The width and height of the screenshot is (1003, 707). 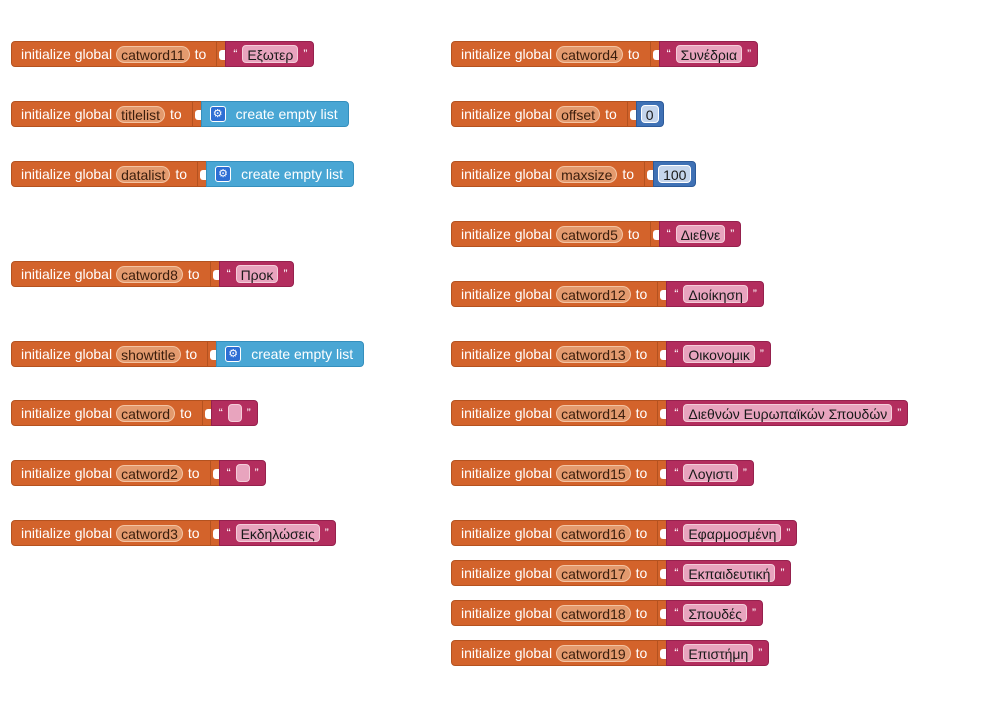 I want to click on text-string-block: “ Προκ ”, so click(x=256, y=274).